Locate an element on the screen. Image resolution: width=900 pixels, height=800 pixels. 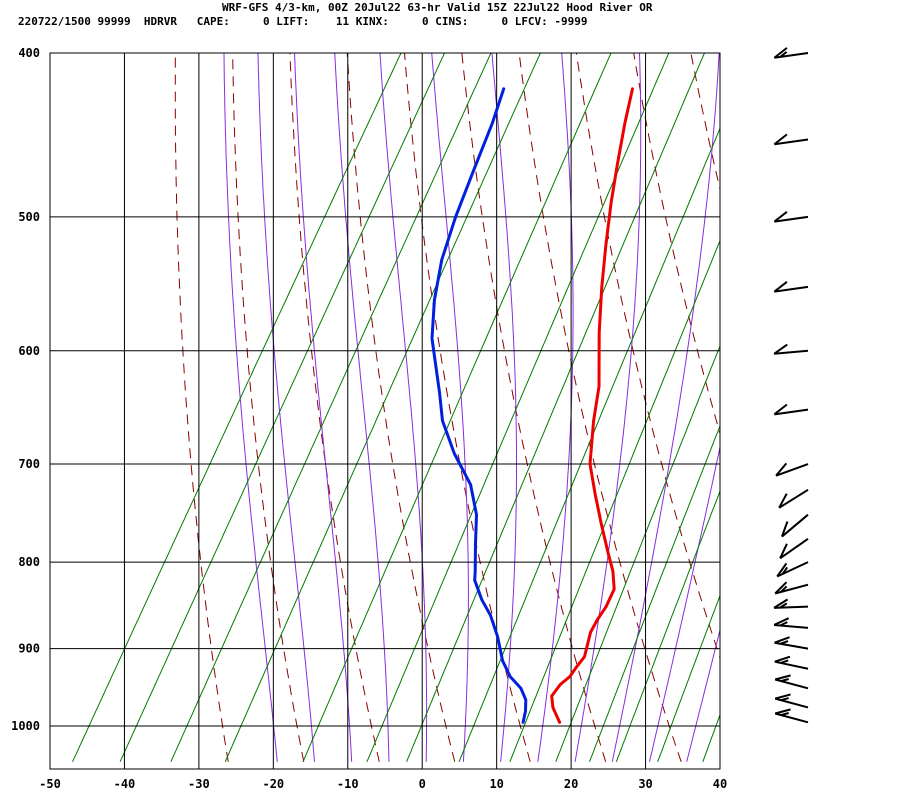
y-tick-labels: 400 500 600 700 800 900 1000 is located at coordinates (25, 389).